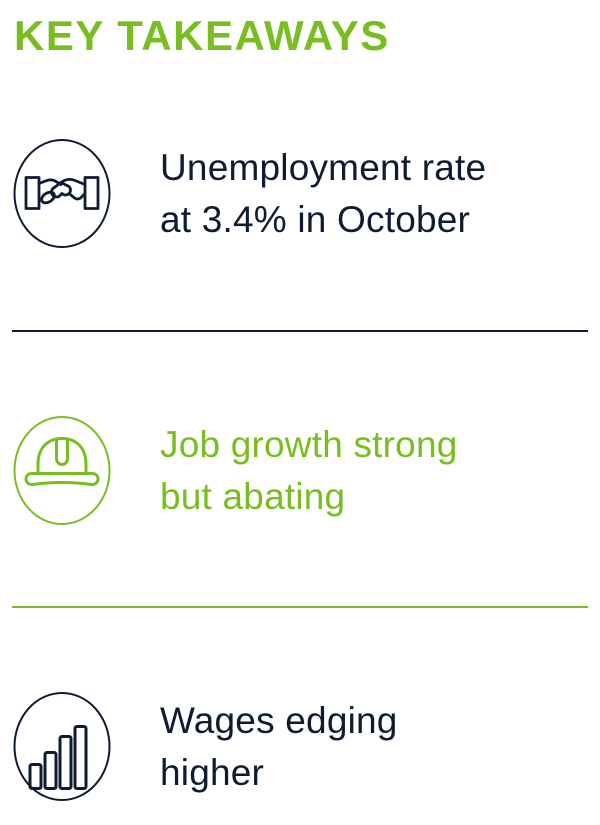 The height and width of the screenshot is (825, 600). What do you see at coordinates (279, 720) in the screenshot?
I see `takeaway-line: Wages edging` at bounding box center [279, 720].